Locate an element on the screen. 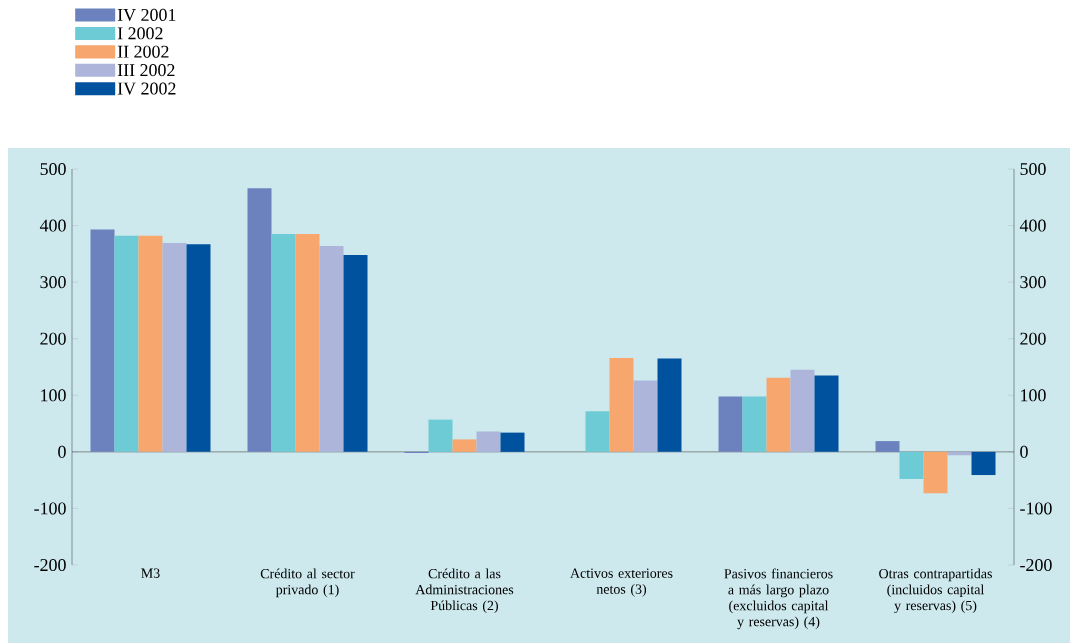 The image size is (1073, 643). y-tick-label: 100 is located at coordinates (53, 395).